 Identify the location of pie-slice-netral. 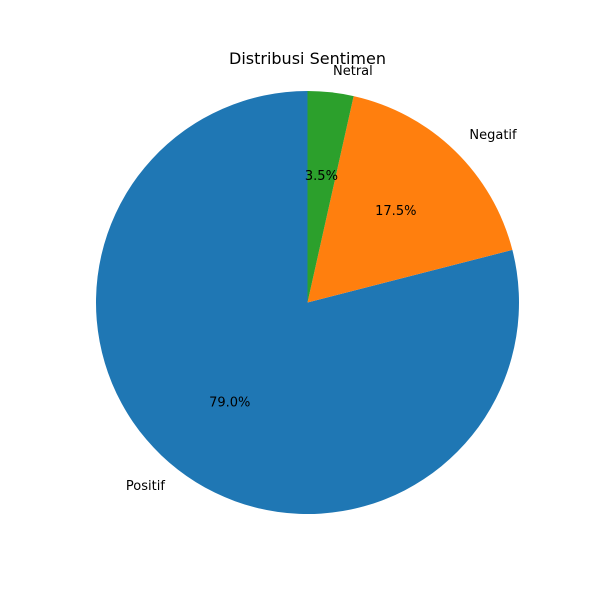
(330, 197).